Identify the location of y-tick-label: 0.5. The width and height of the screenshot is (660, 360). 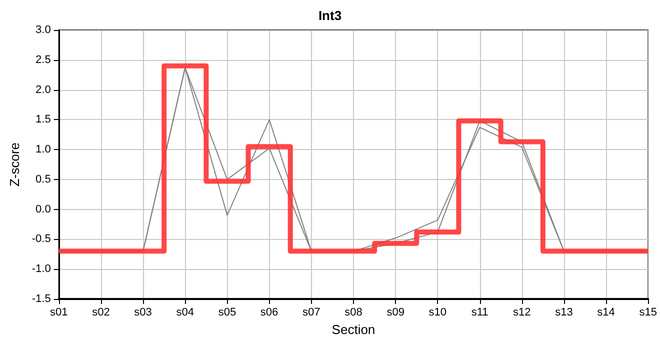
(43, 179).